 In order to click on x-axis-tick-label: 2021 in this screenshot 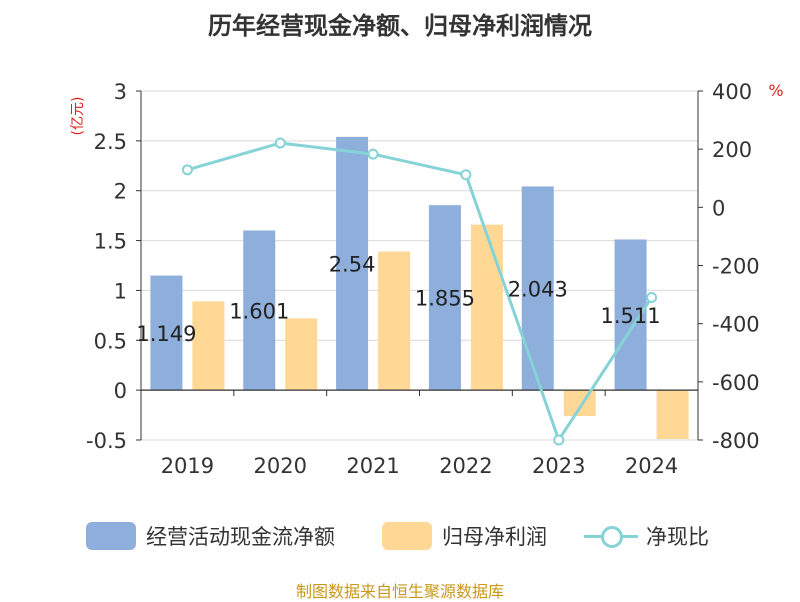, I will do `click(372, 466)`.